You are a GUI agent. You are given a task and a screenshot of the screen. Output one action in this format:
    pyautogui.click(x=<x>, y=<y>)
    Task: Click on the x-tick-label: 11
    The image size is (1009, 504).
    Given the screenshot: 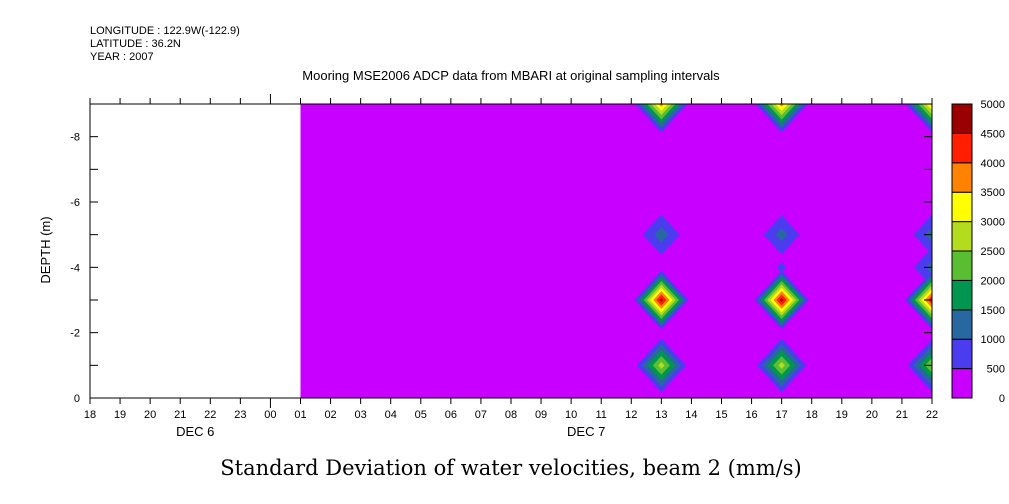 What is the action you would take?
    pyautogui.click(x=601, y=415)
    